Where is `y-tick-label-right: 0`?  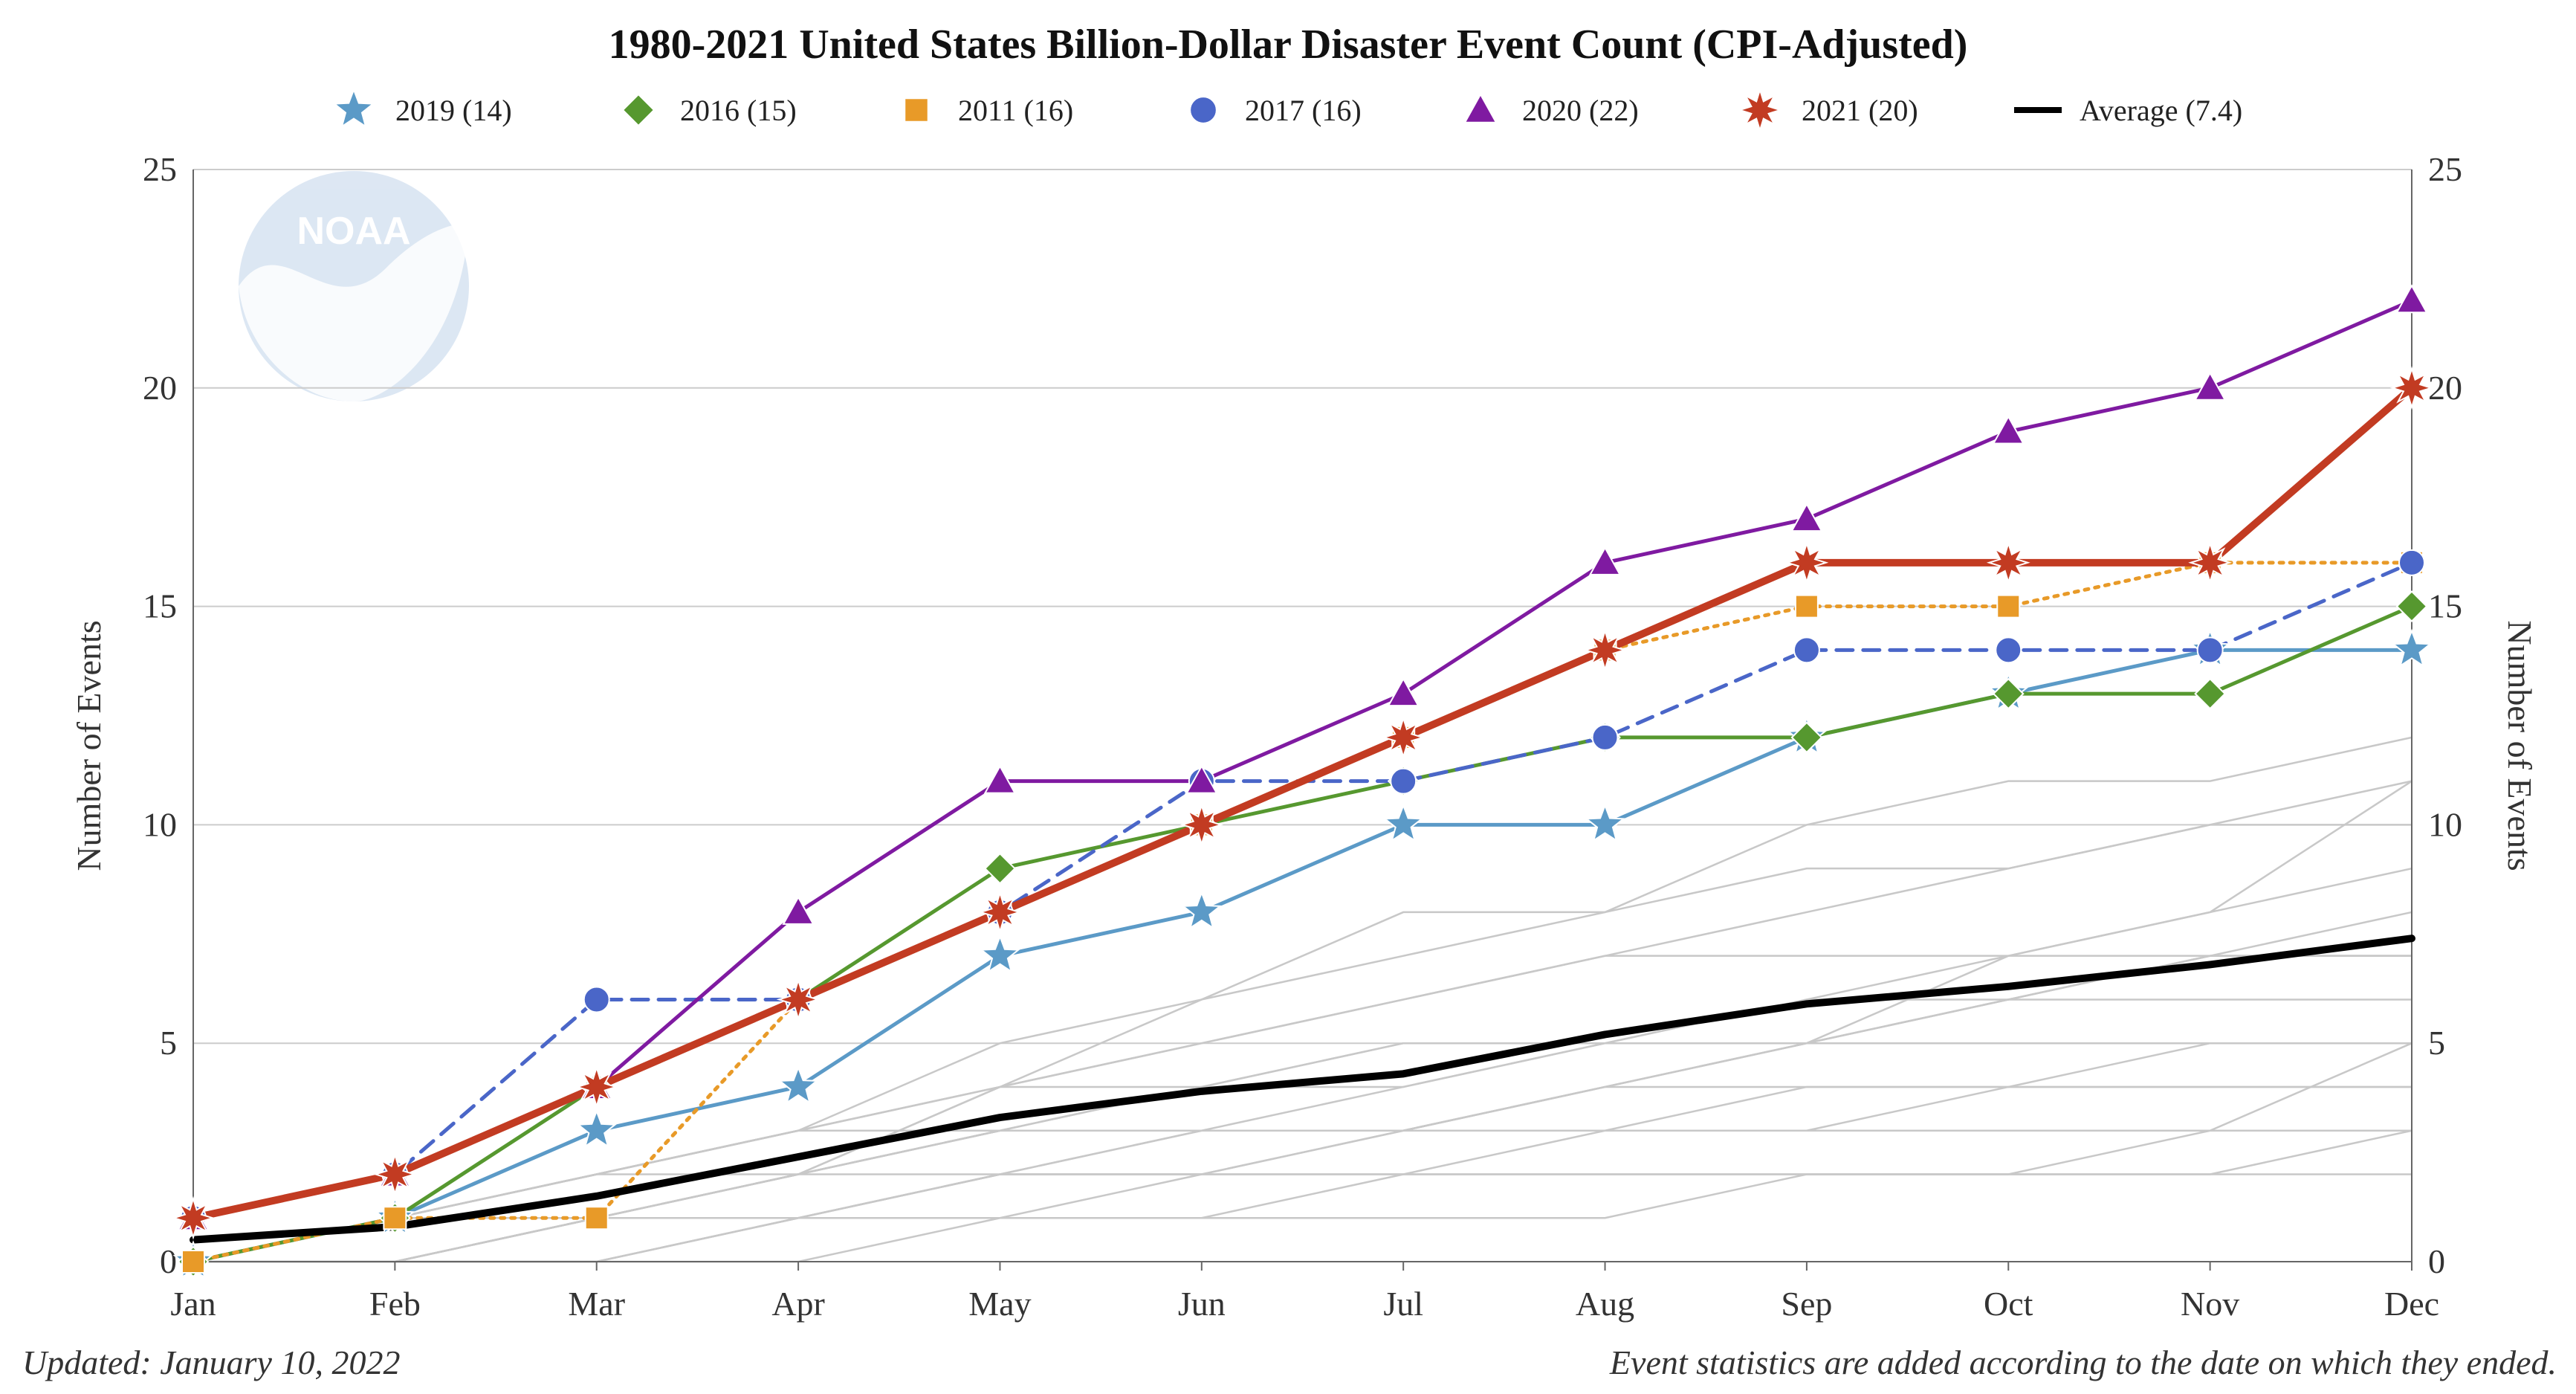
y-tick-label-right: 0 is located at coordinates (2436, 1261).